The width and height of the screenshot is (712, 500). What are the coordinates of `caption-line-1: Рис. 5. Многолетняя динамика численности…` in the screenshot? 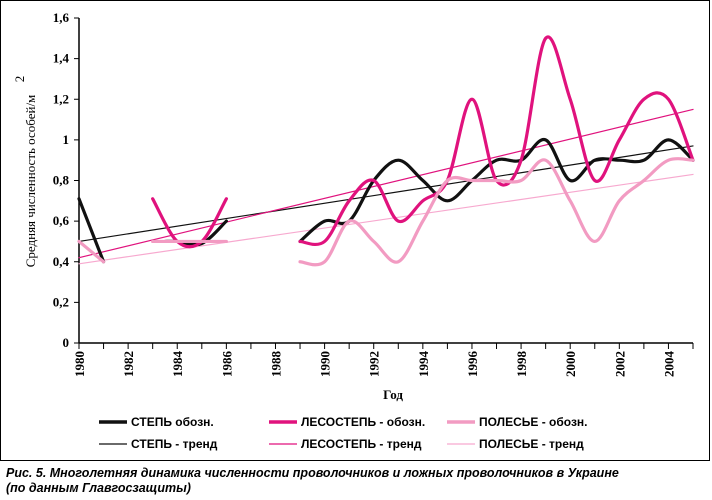 It's located at (312, 473).